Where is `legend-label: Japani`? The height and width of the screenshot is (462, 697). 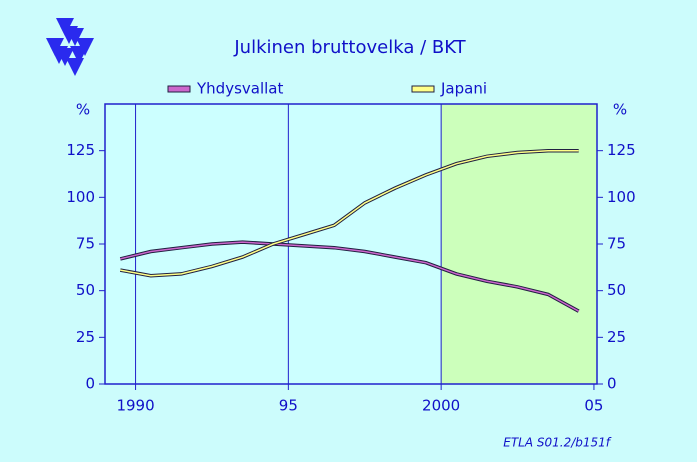
legend-label: Japani is located at coordinates (463, 89).